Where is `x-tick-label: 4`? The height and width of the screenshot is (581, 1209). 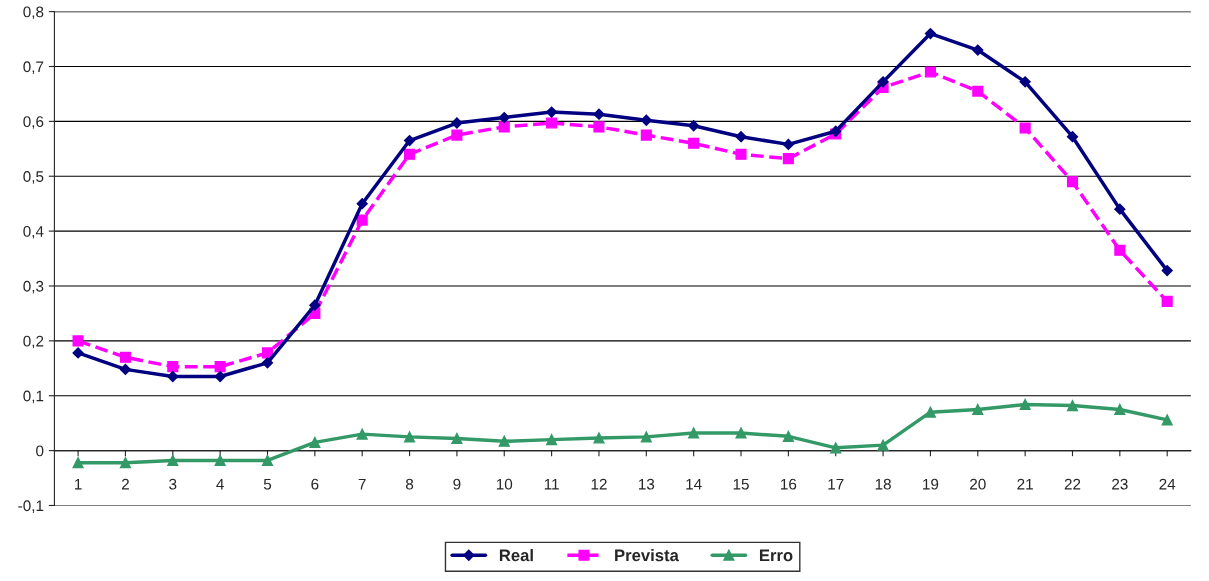
x-tick-label: 4 is located at coordinates (220, 484).